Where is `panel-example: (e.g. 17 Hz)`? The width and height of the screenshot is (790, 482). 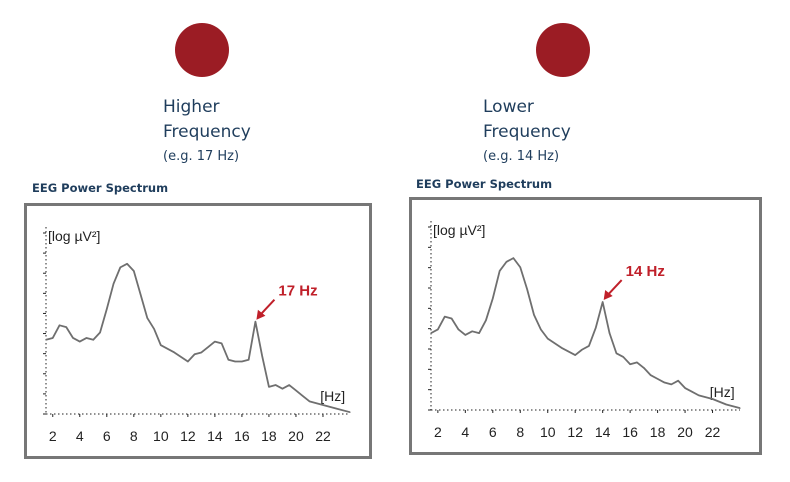
panel-example: (e.g. 17 Hz) is located at coordinates (201, 156).